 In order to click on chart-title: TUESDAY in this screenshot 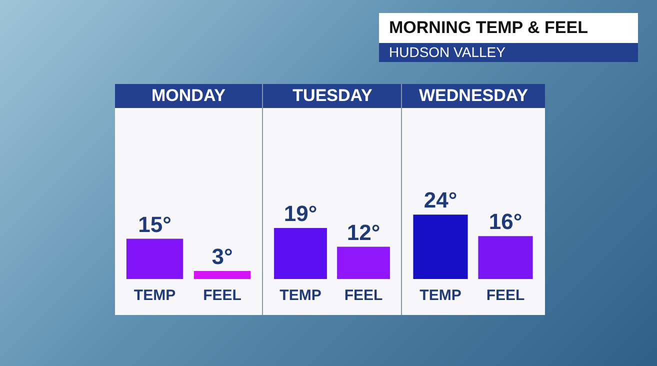, I will do `click(332, 96)`.